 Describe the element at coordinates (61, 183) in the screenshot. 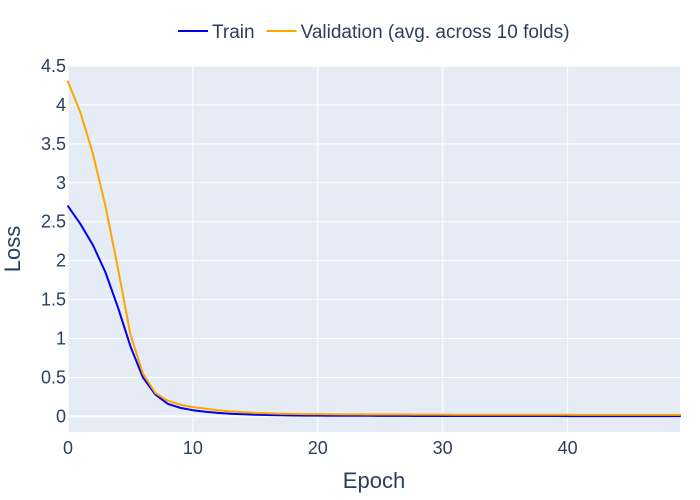

I see `y-tick-label: 3` at that location.